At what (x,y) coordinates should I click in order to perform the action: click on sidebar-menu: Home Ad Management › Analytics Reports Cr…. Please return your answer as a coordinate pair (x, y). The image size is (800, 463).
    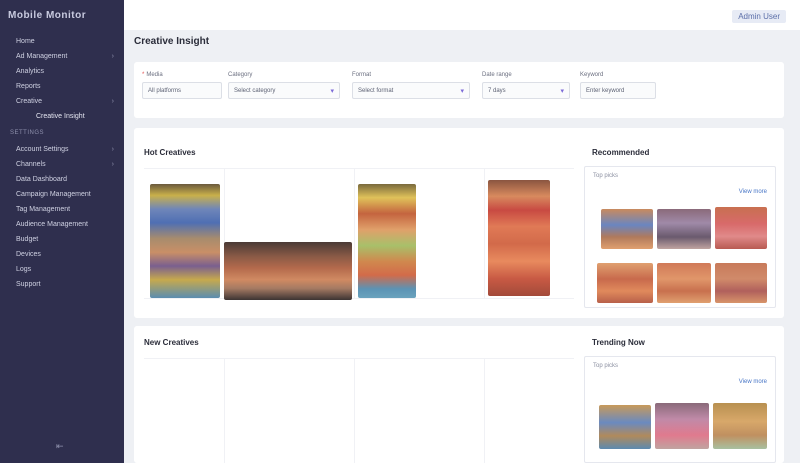
    Looking at the image, I should click on (62, 163).